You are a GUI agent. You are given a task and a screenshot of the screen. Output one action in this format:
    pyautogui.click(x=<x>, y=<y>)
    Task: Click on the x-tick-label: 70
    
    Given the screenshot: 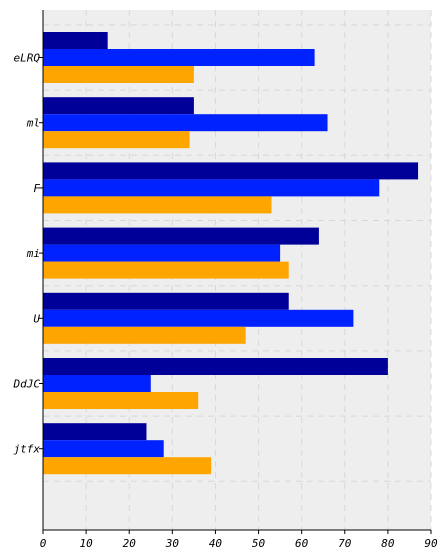 What is the action you would take?
    pyautogui.click(x=345, y=543)
    